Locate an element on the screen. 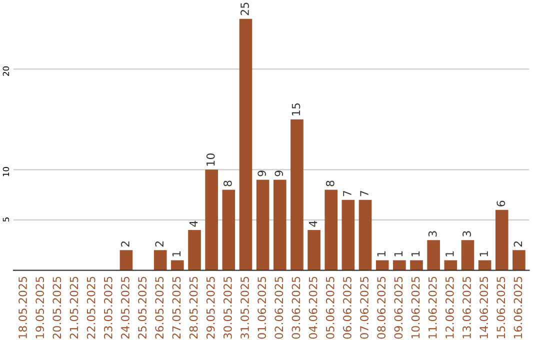 Image resolution: width=540 pixels, height=340 pixels. x-tick-label: 24.05.2025 is located at coordinates (125, 307).